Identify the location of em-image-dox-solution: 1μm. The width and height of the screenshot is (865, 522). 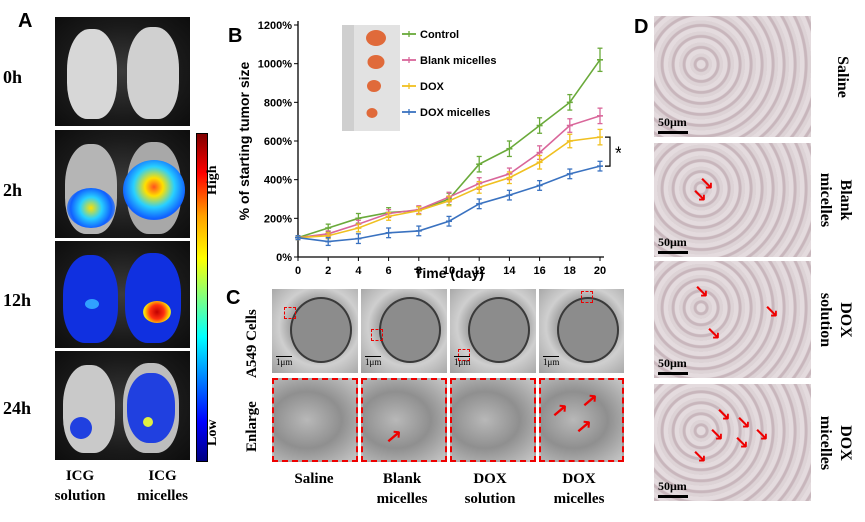
(493, 331).